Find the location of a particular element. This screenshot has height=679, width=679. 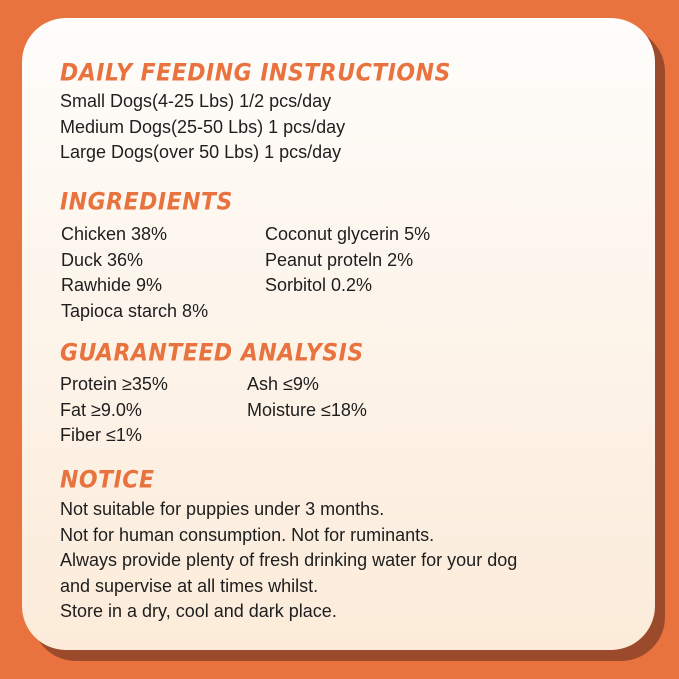

analysis-left: Protein ≥35% Fat ≥9.0% Fiber ≤1% is located at coordinates (114, 410).